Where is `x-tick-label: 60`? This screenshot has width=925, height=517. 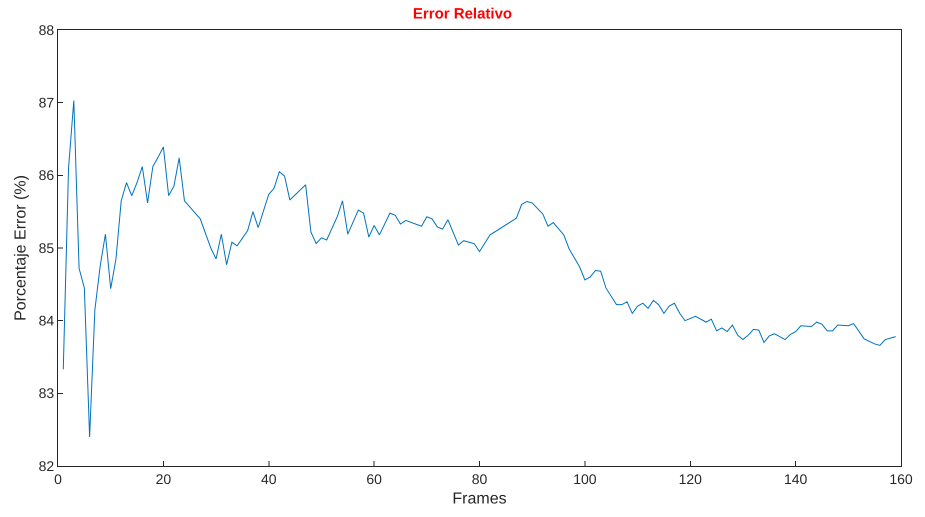 x-tick-label: 60 is located at coordinates (374, 478).